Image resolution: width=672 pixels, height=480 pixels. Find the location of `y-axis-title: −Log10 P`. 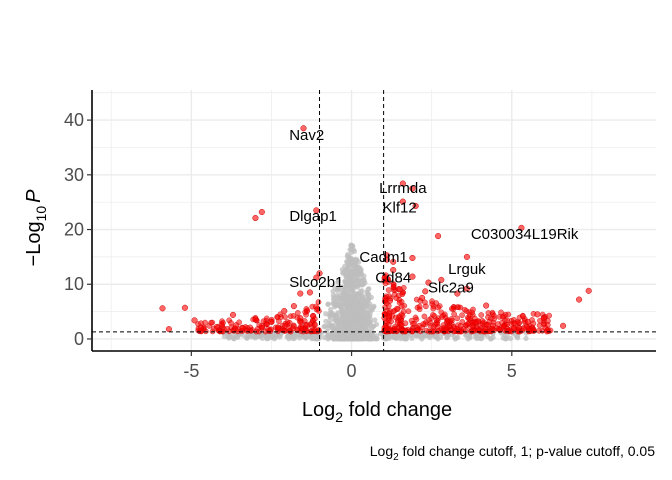

y-axis-title: −Log10 P is located at coordinates (36, 228).